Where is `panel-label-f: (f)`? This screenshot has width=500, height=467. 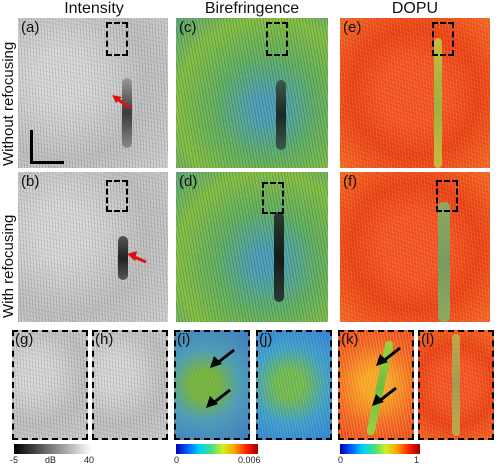
panel-label-f: (f) is located at coordinates (350, 181).